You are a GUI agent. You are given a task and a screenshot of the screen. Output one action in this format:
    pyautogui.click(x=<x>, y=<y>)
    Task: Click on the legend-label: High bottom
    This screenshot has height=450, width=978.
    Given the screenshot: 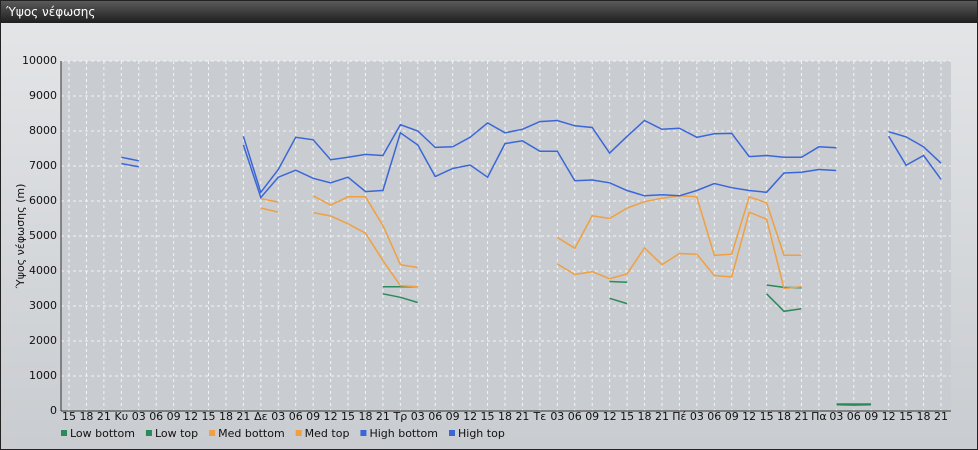 What is the action you would take?
    pyautogui.click(x=403, y=433)
    